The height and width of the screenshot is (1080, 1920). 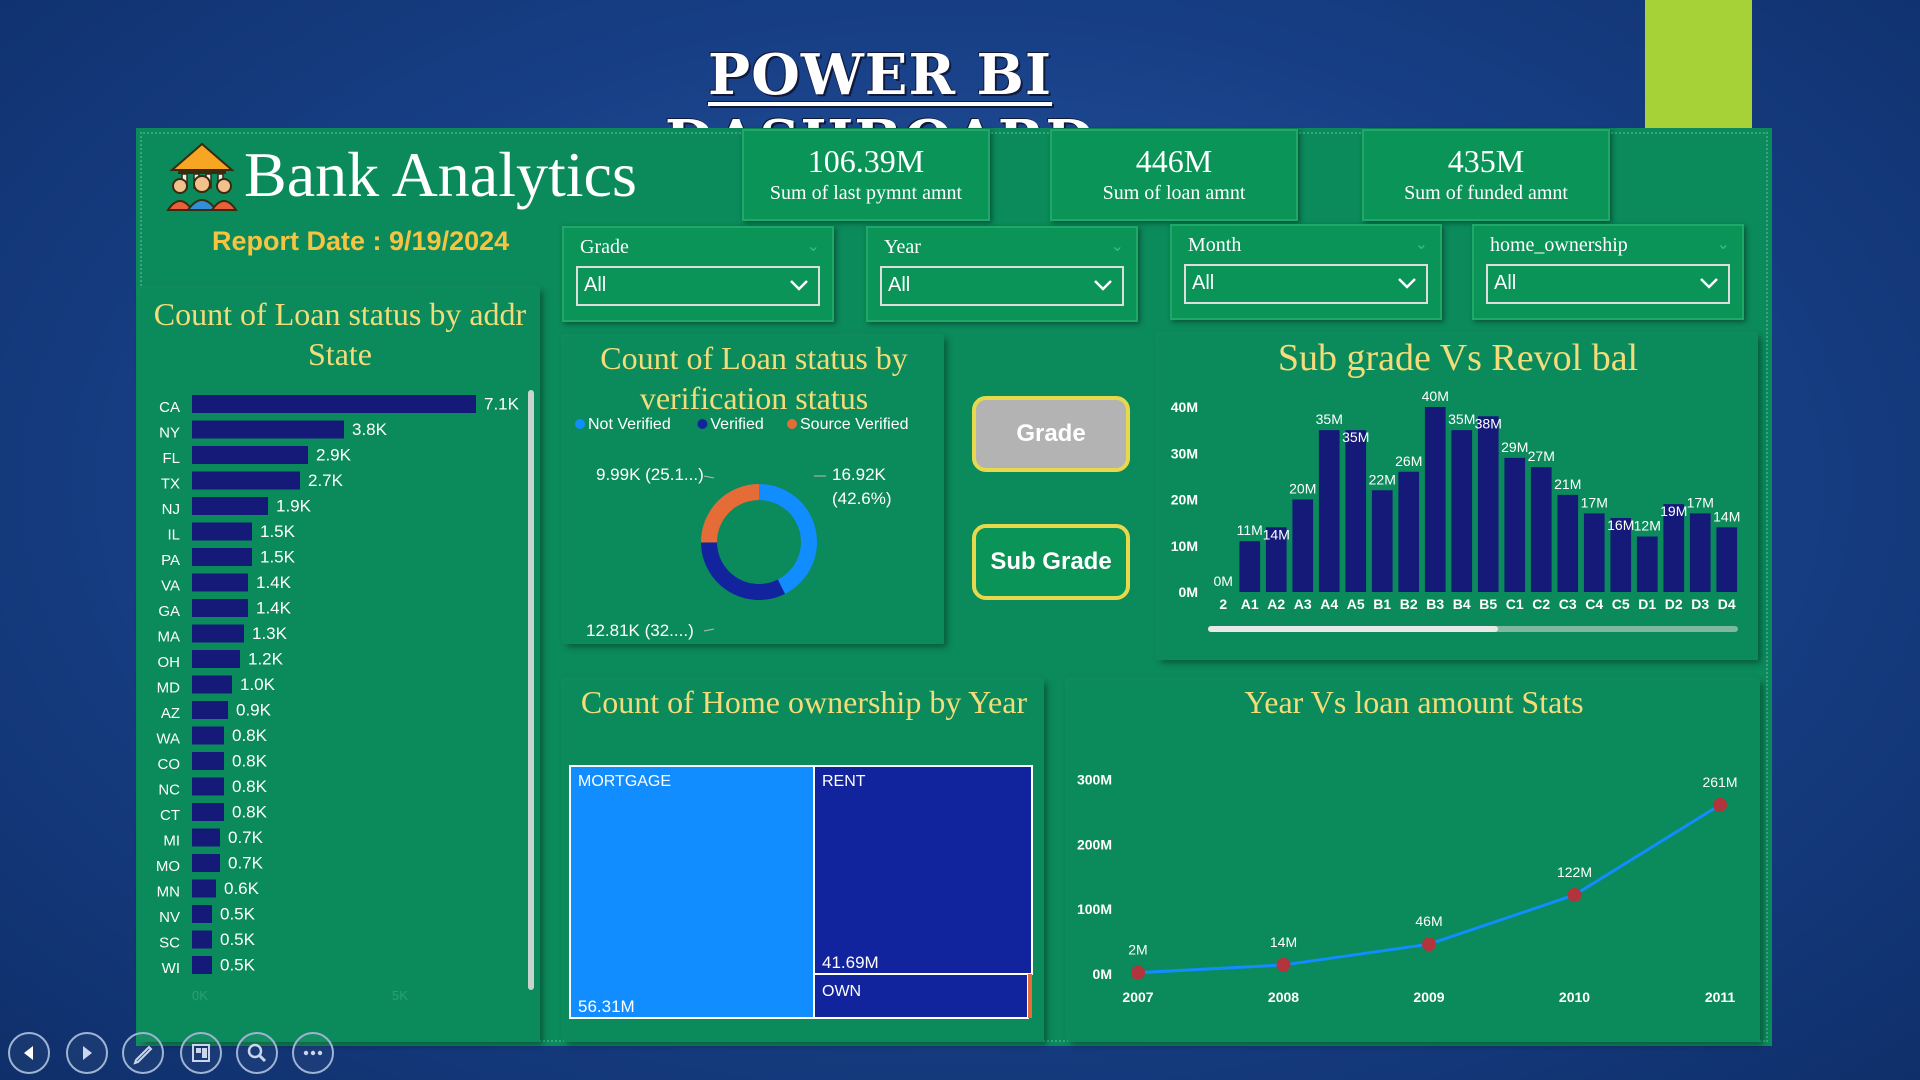 What do you see at coordinates (862, 498) in the screenshot?
I see `donut-data-label: (42.6%)` at bounding box center [862, 498].